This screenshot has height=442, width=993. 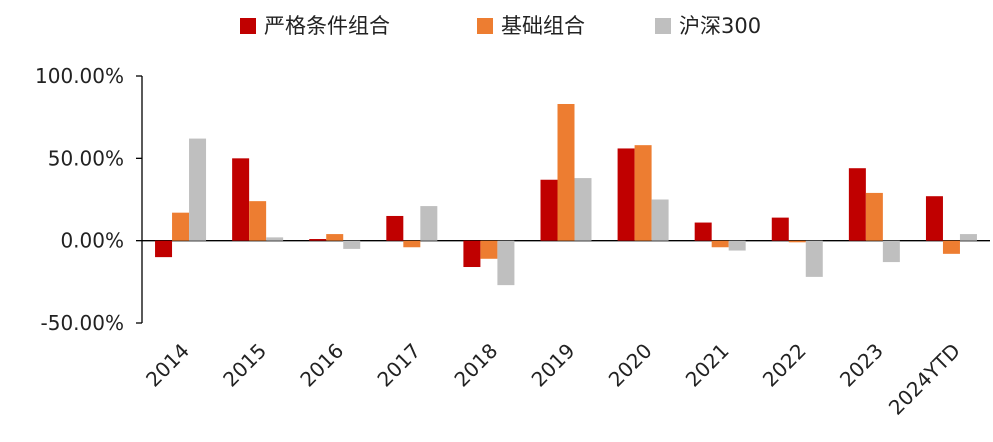 What do you see at coordinates (352, 244) in the screenshot?
I see `bar-s3-2016` at bounding box center [352, 244].